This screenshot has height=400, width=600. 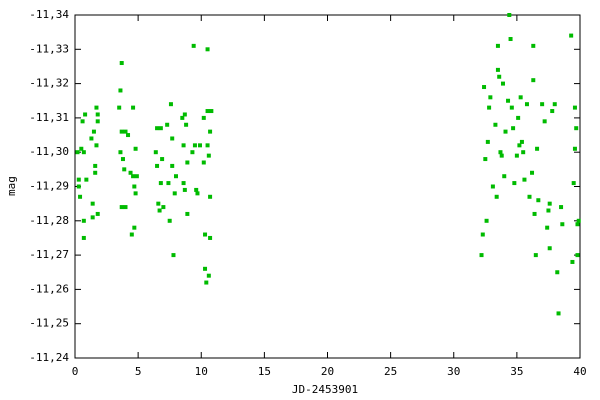 What do you see at coordinates (325, 389) in the screenshot?
I see `x-axis-label: JD-2453901` at bounding box center [325, 389].